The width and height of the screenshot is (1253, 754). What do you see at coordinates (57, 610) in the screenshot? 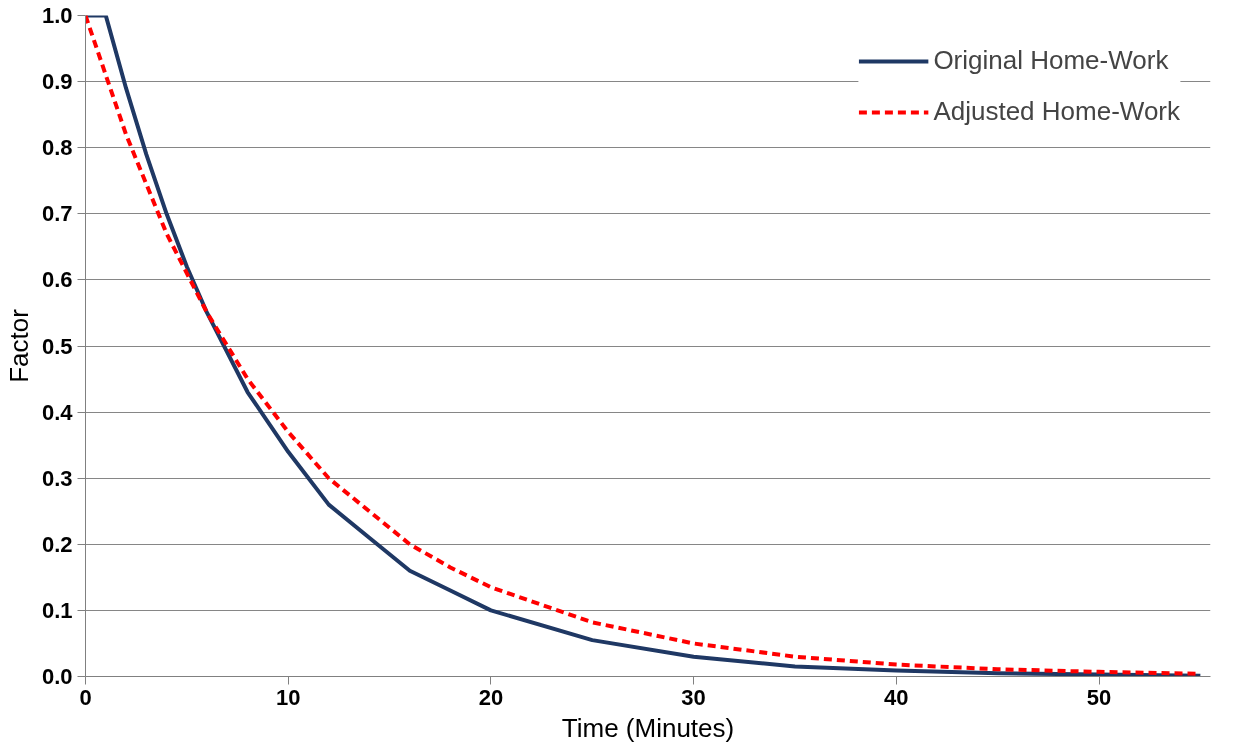
I see `y-tick-label: 0.1` at bounding box center [57, 610].